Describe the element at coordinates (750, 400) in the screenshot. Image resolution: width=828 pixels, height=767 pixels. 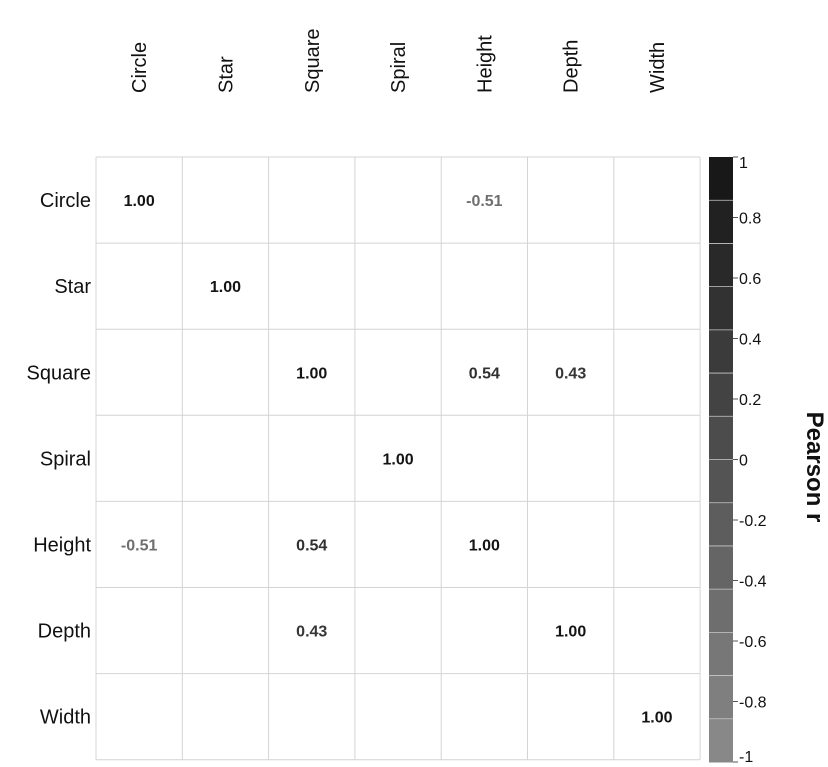
I see `colorbar-tick-label: 0.2` at that location.